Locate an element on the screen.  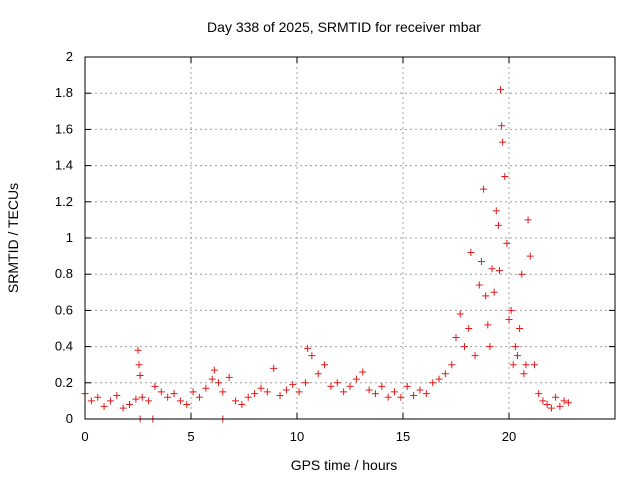
x-tick-label: 10 is located at coordinates (297, 436).